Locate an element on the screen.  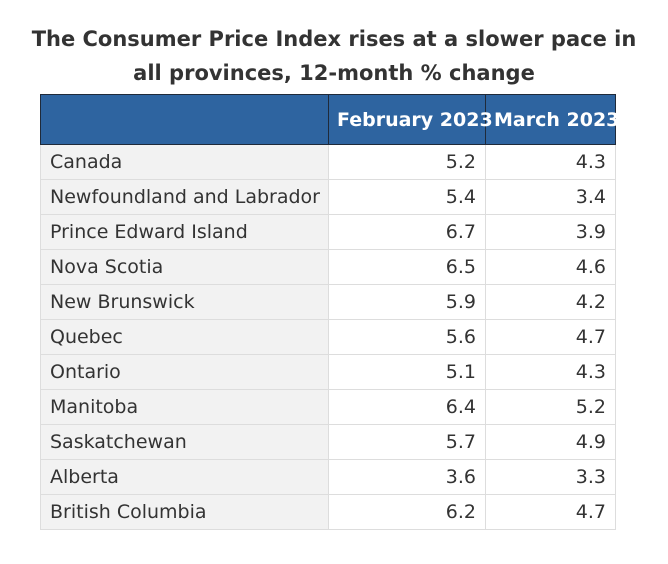
table-row: Alberta 3.6 3.3 is located at coordinates (328, 477).